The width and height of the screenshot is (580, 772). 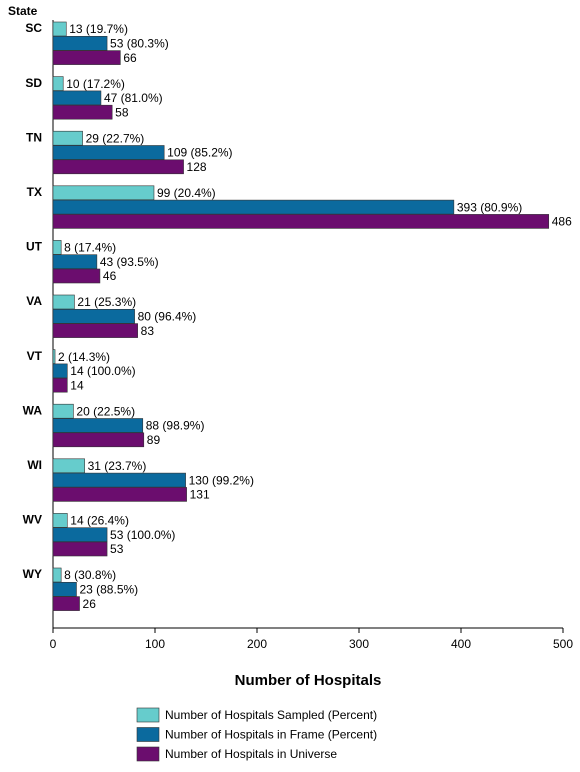 What do you see at coordinates (90, 248) in the screenshot?
I see `data-label: 8 (17.4%)` at bounding box center [90, 248].